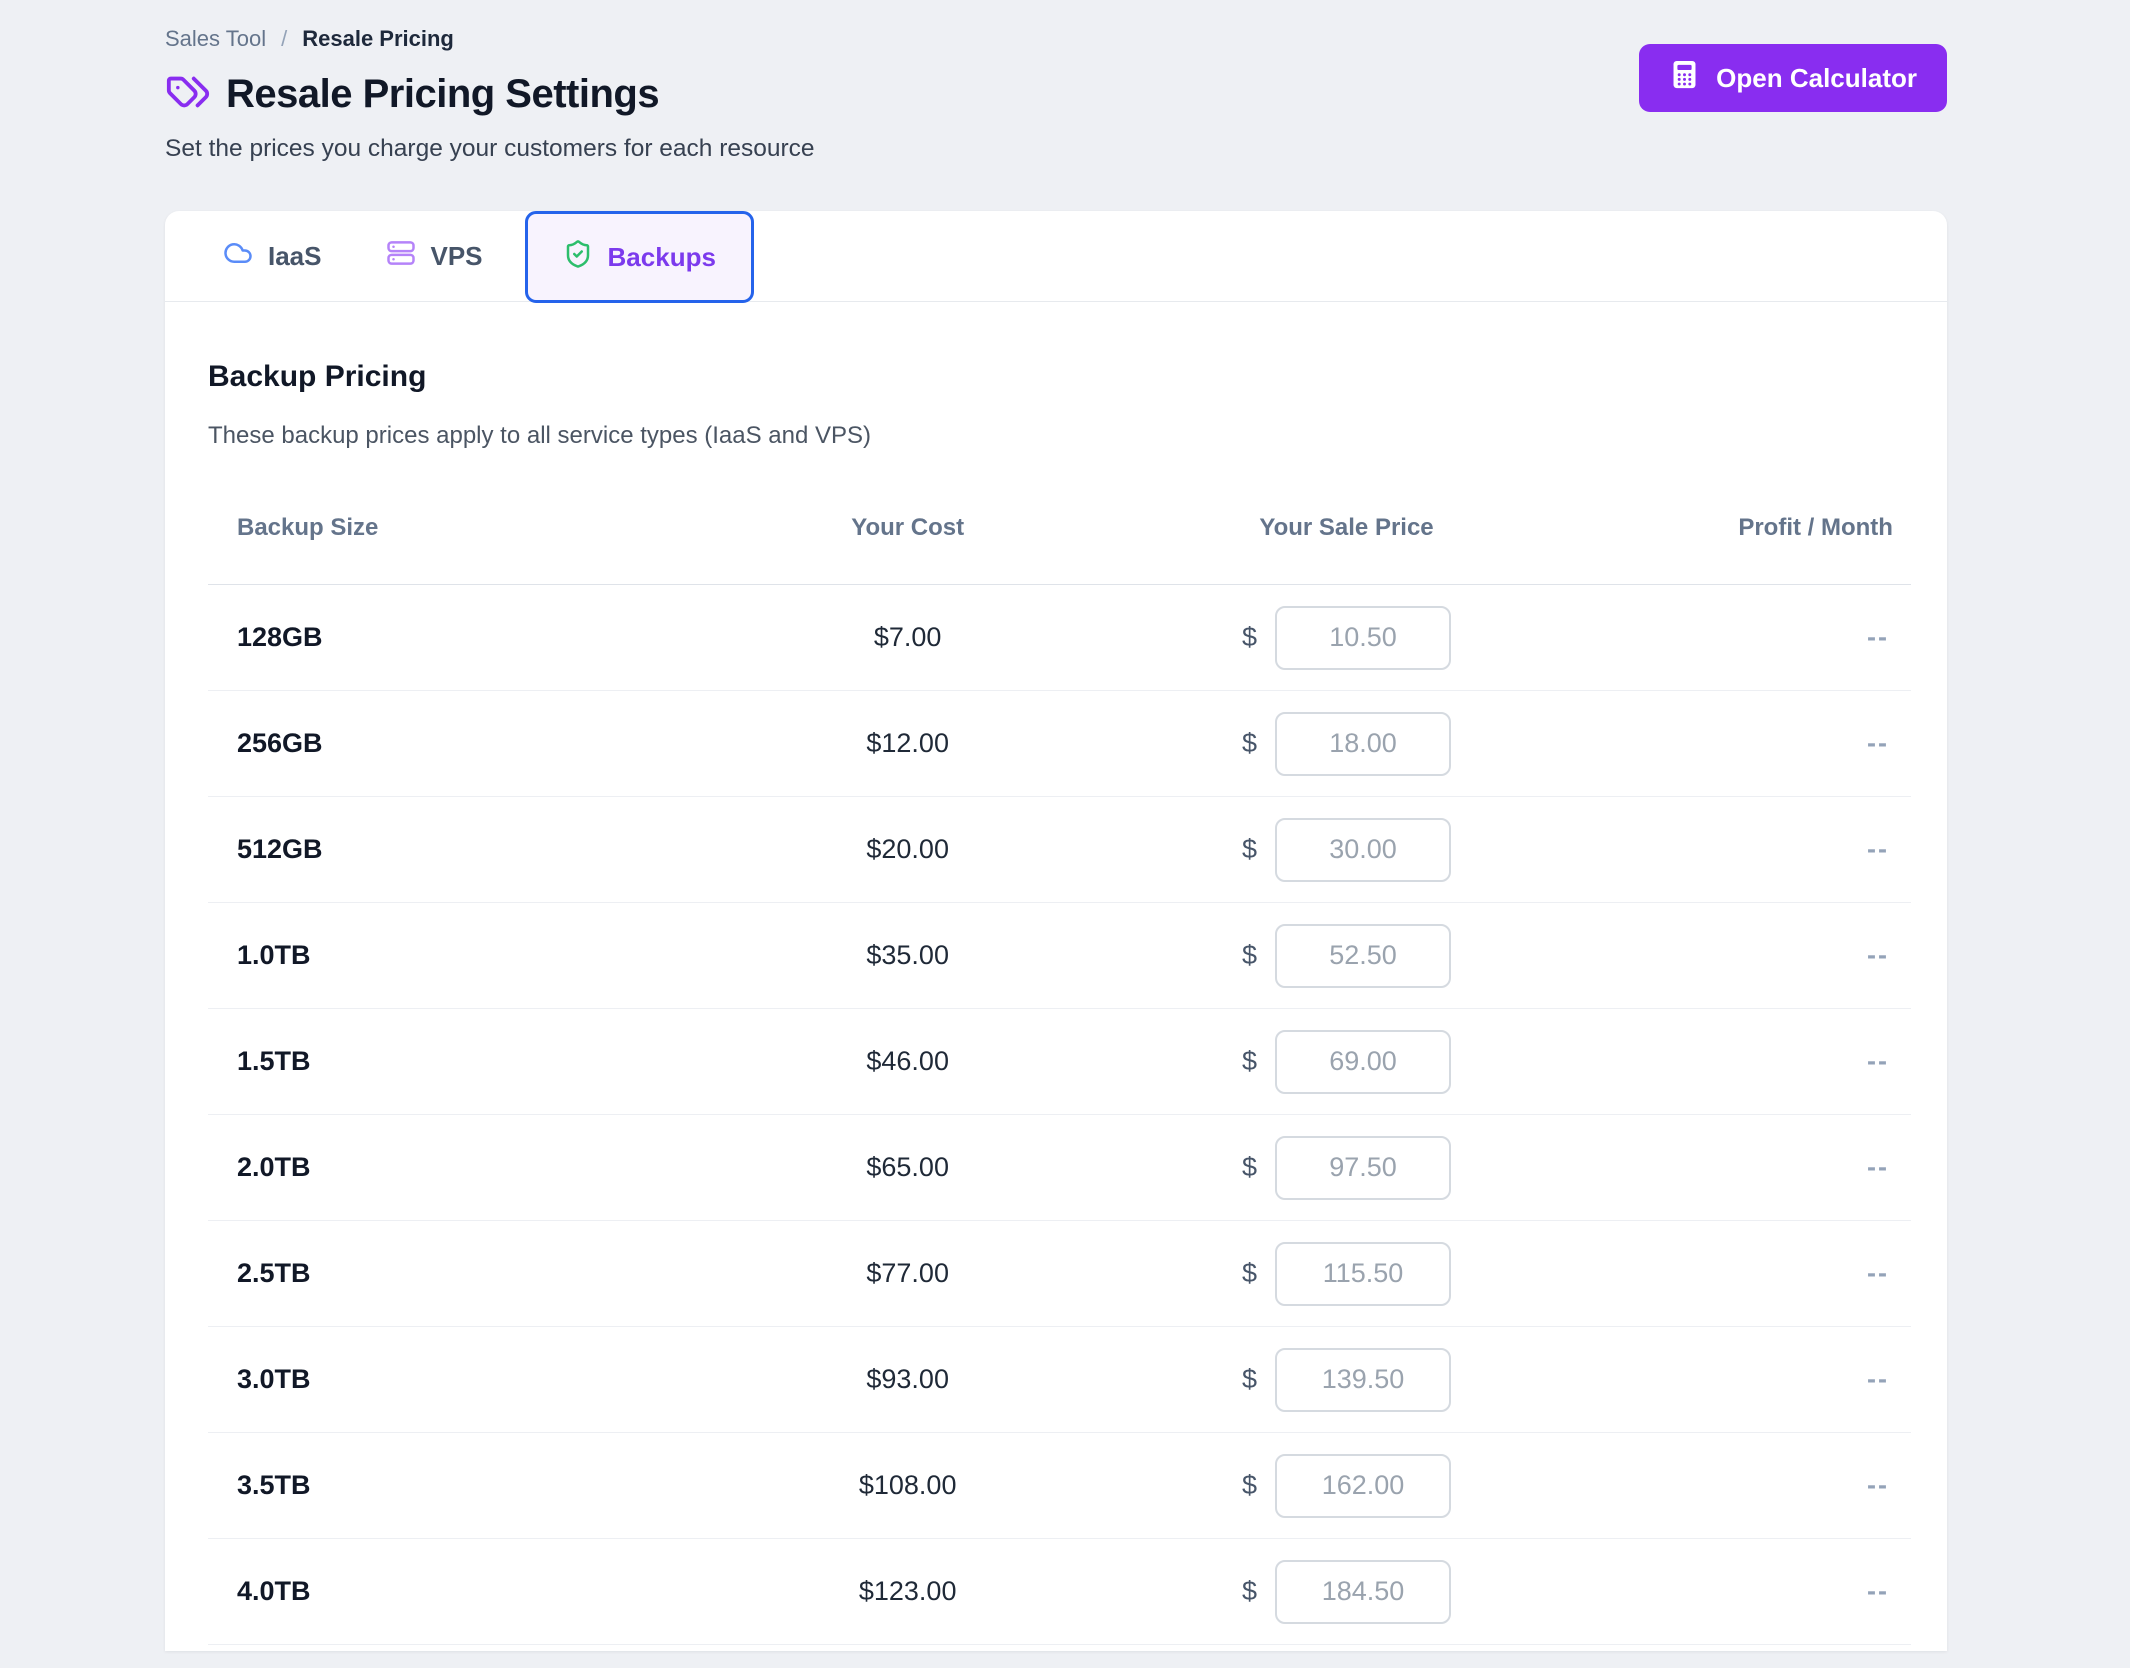 The width and height of the screenshot is (2130, 1668). Describe the element at coordinates (1056, 257) in the screenshot. I see `tabbar: IaaS VPS` at that location.